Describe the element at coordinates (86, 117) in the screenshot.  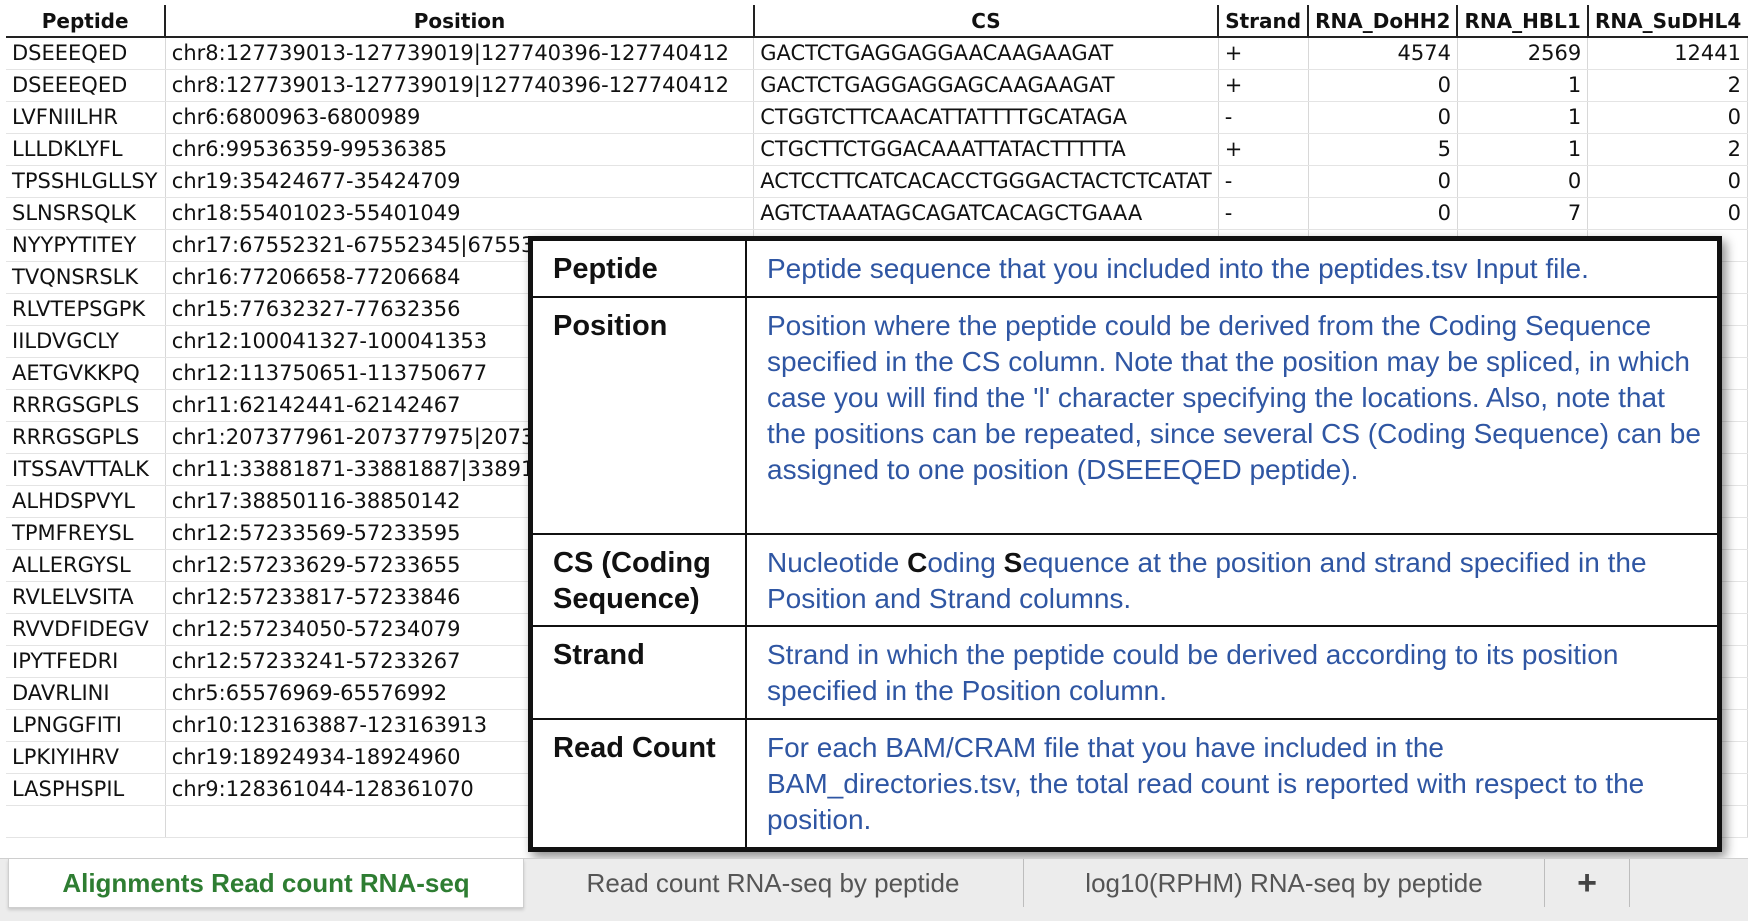
I see `cell-peptide: LVFNIILHR` at that location.